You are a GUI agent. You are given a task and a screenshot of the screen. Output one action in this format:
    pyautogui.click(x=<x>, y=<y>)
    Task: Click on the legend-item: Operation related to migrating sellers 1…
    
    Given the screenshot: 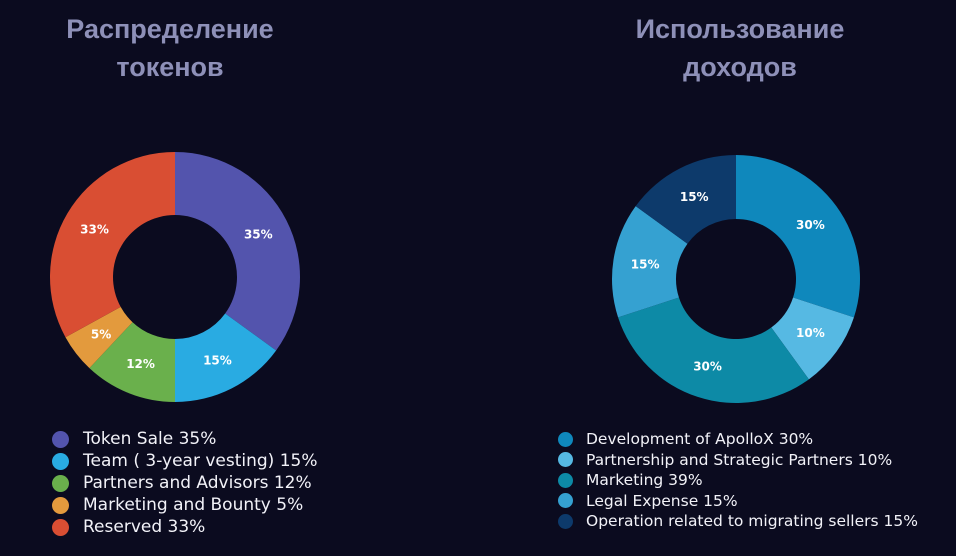 What is the action you would take?
    pyautogui.click(x=738, y=521)
    